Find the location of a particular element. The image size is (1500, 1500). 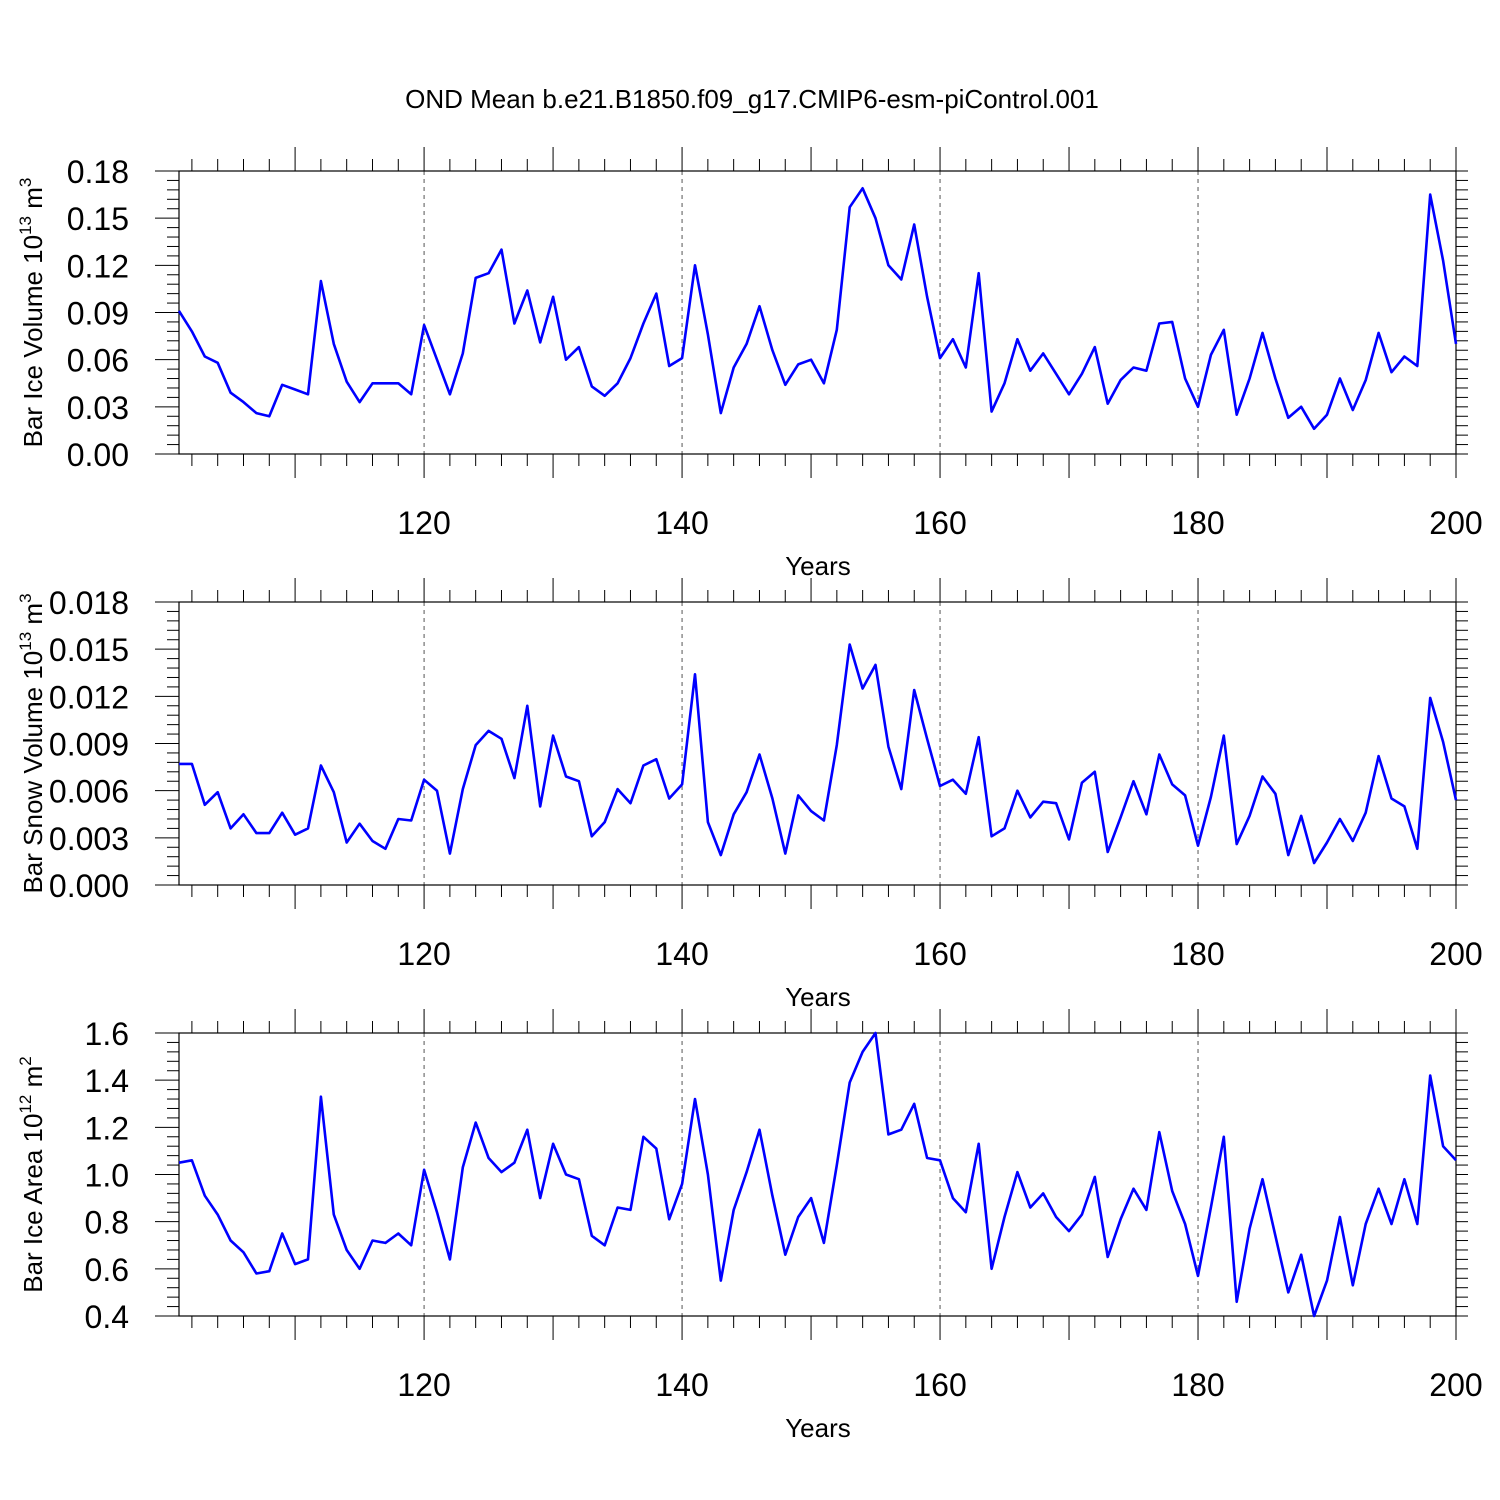

y-axis-label: Bar Ice Area 1012 m2 is located at coordinates (32, 1174).